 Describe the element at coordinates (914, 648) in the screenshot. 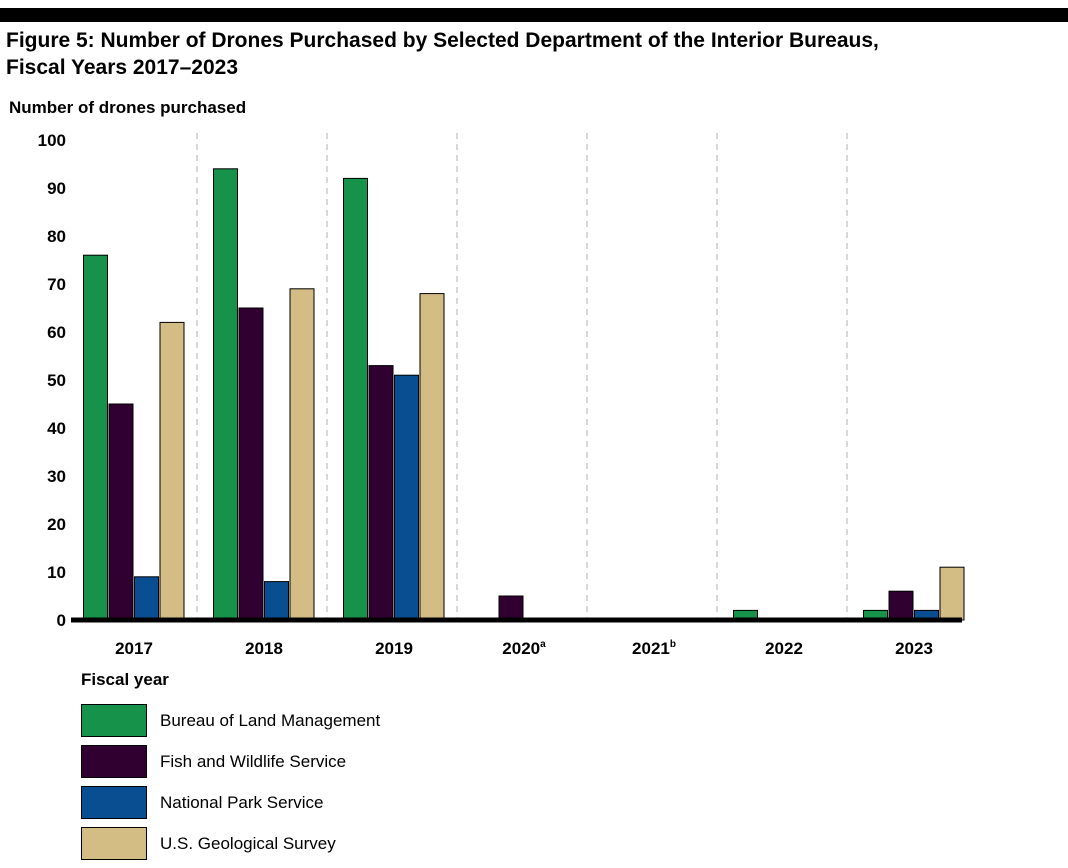

I see `x-tick-label: 2023` at that location.